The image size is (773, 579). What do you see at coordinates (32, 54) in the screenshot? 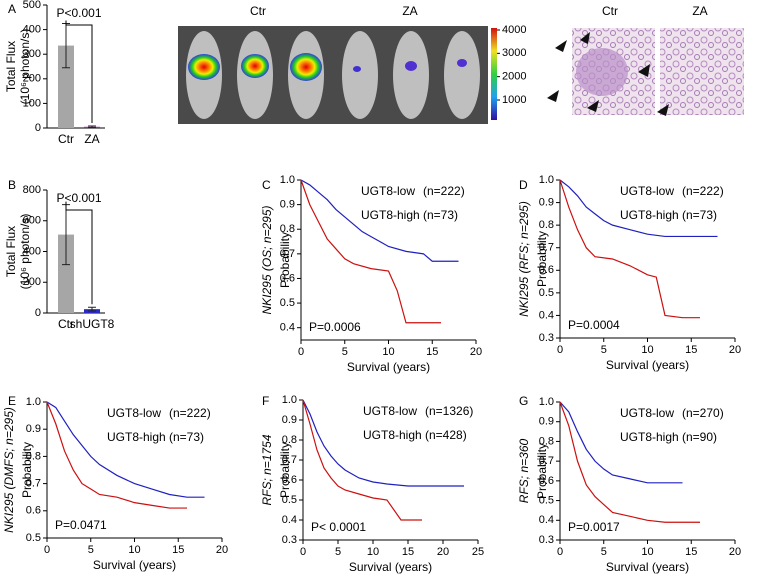
I see `y-tick-label: 300` at bounding box center [32, 54].